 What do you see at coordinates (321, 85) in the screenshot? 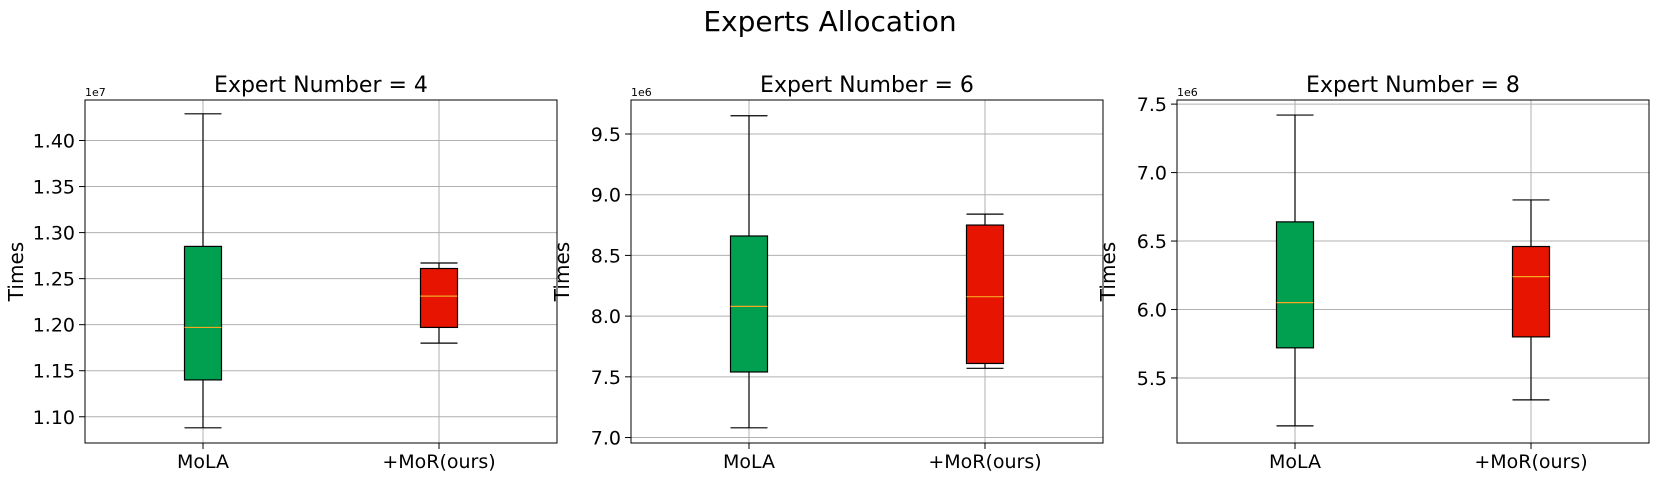
I see `subplot-title: Expert Number = 4` at bounding box center [321, 85].